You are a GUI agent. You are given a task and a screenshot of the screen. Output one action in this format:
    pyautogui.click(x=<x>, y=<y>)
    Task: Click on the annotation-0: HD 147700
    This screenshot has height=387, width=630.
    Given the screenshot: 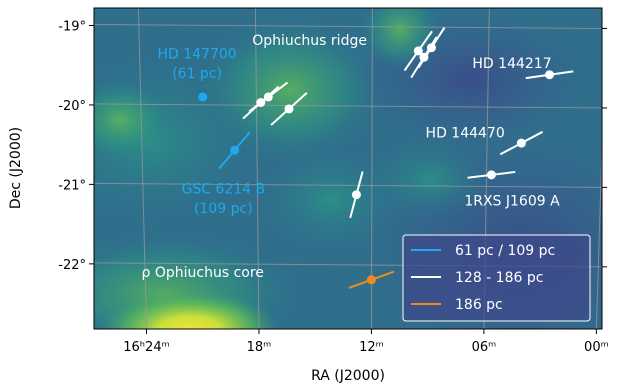 What is the action you would take?
    pyautogui.click(x=196, y=54)
    